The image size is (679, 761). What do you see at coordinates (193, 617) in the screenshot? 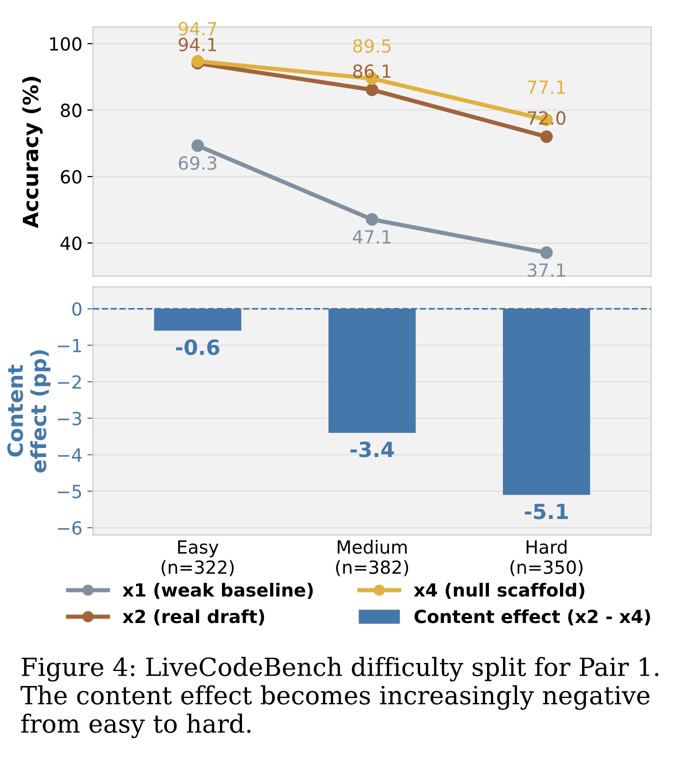
I see `legend-label: x2 (real draft)` at bounding box center [193, 617].